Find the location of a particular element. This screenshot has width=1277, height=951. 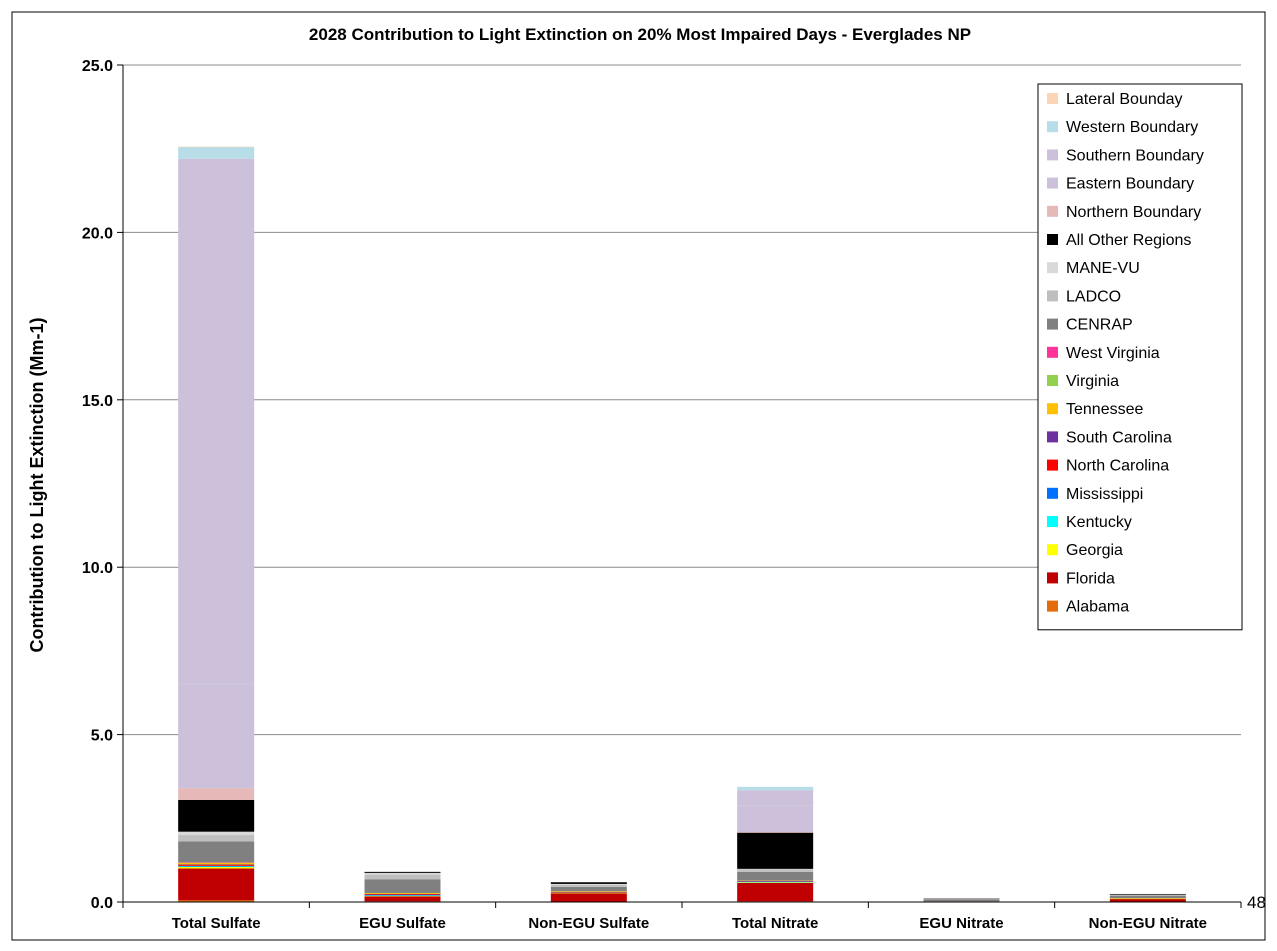

legend-entry: Southern Boundary is located at coordinates (1135, 155).